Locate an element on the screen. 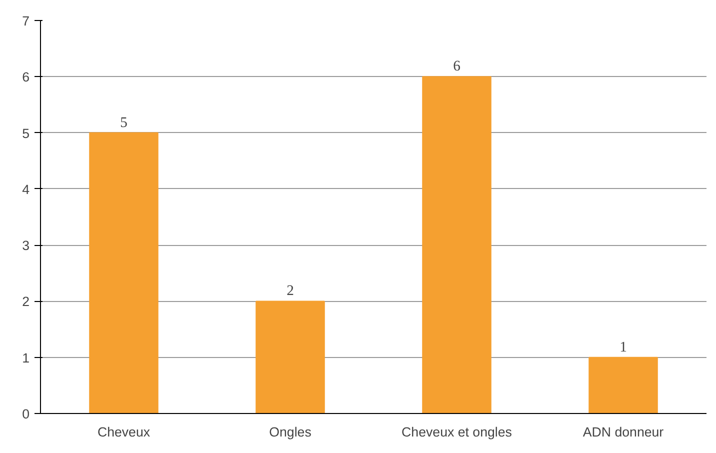  data-label: 2 is located at coordinates (290, 291).